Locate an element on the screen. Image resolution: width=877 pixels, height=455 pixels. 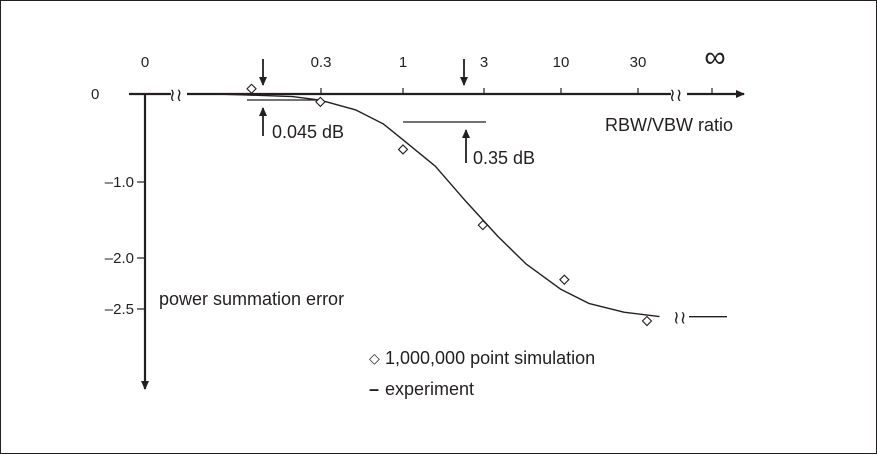
axis-break-mask-right is located at coordinates (679, 94).